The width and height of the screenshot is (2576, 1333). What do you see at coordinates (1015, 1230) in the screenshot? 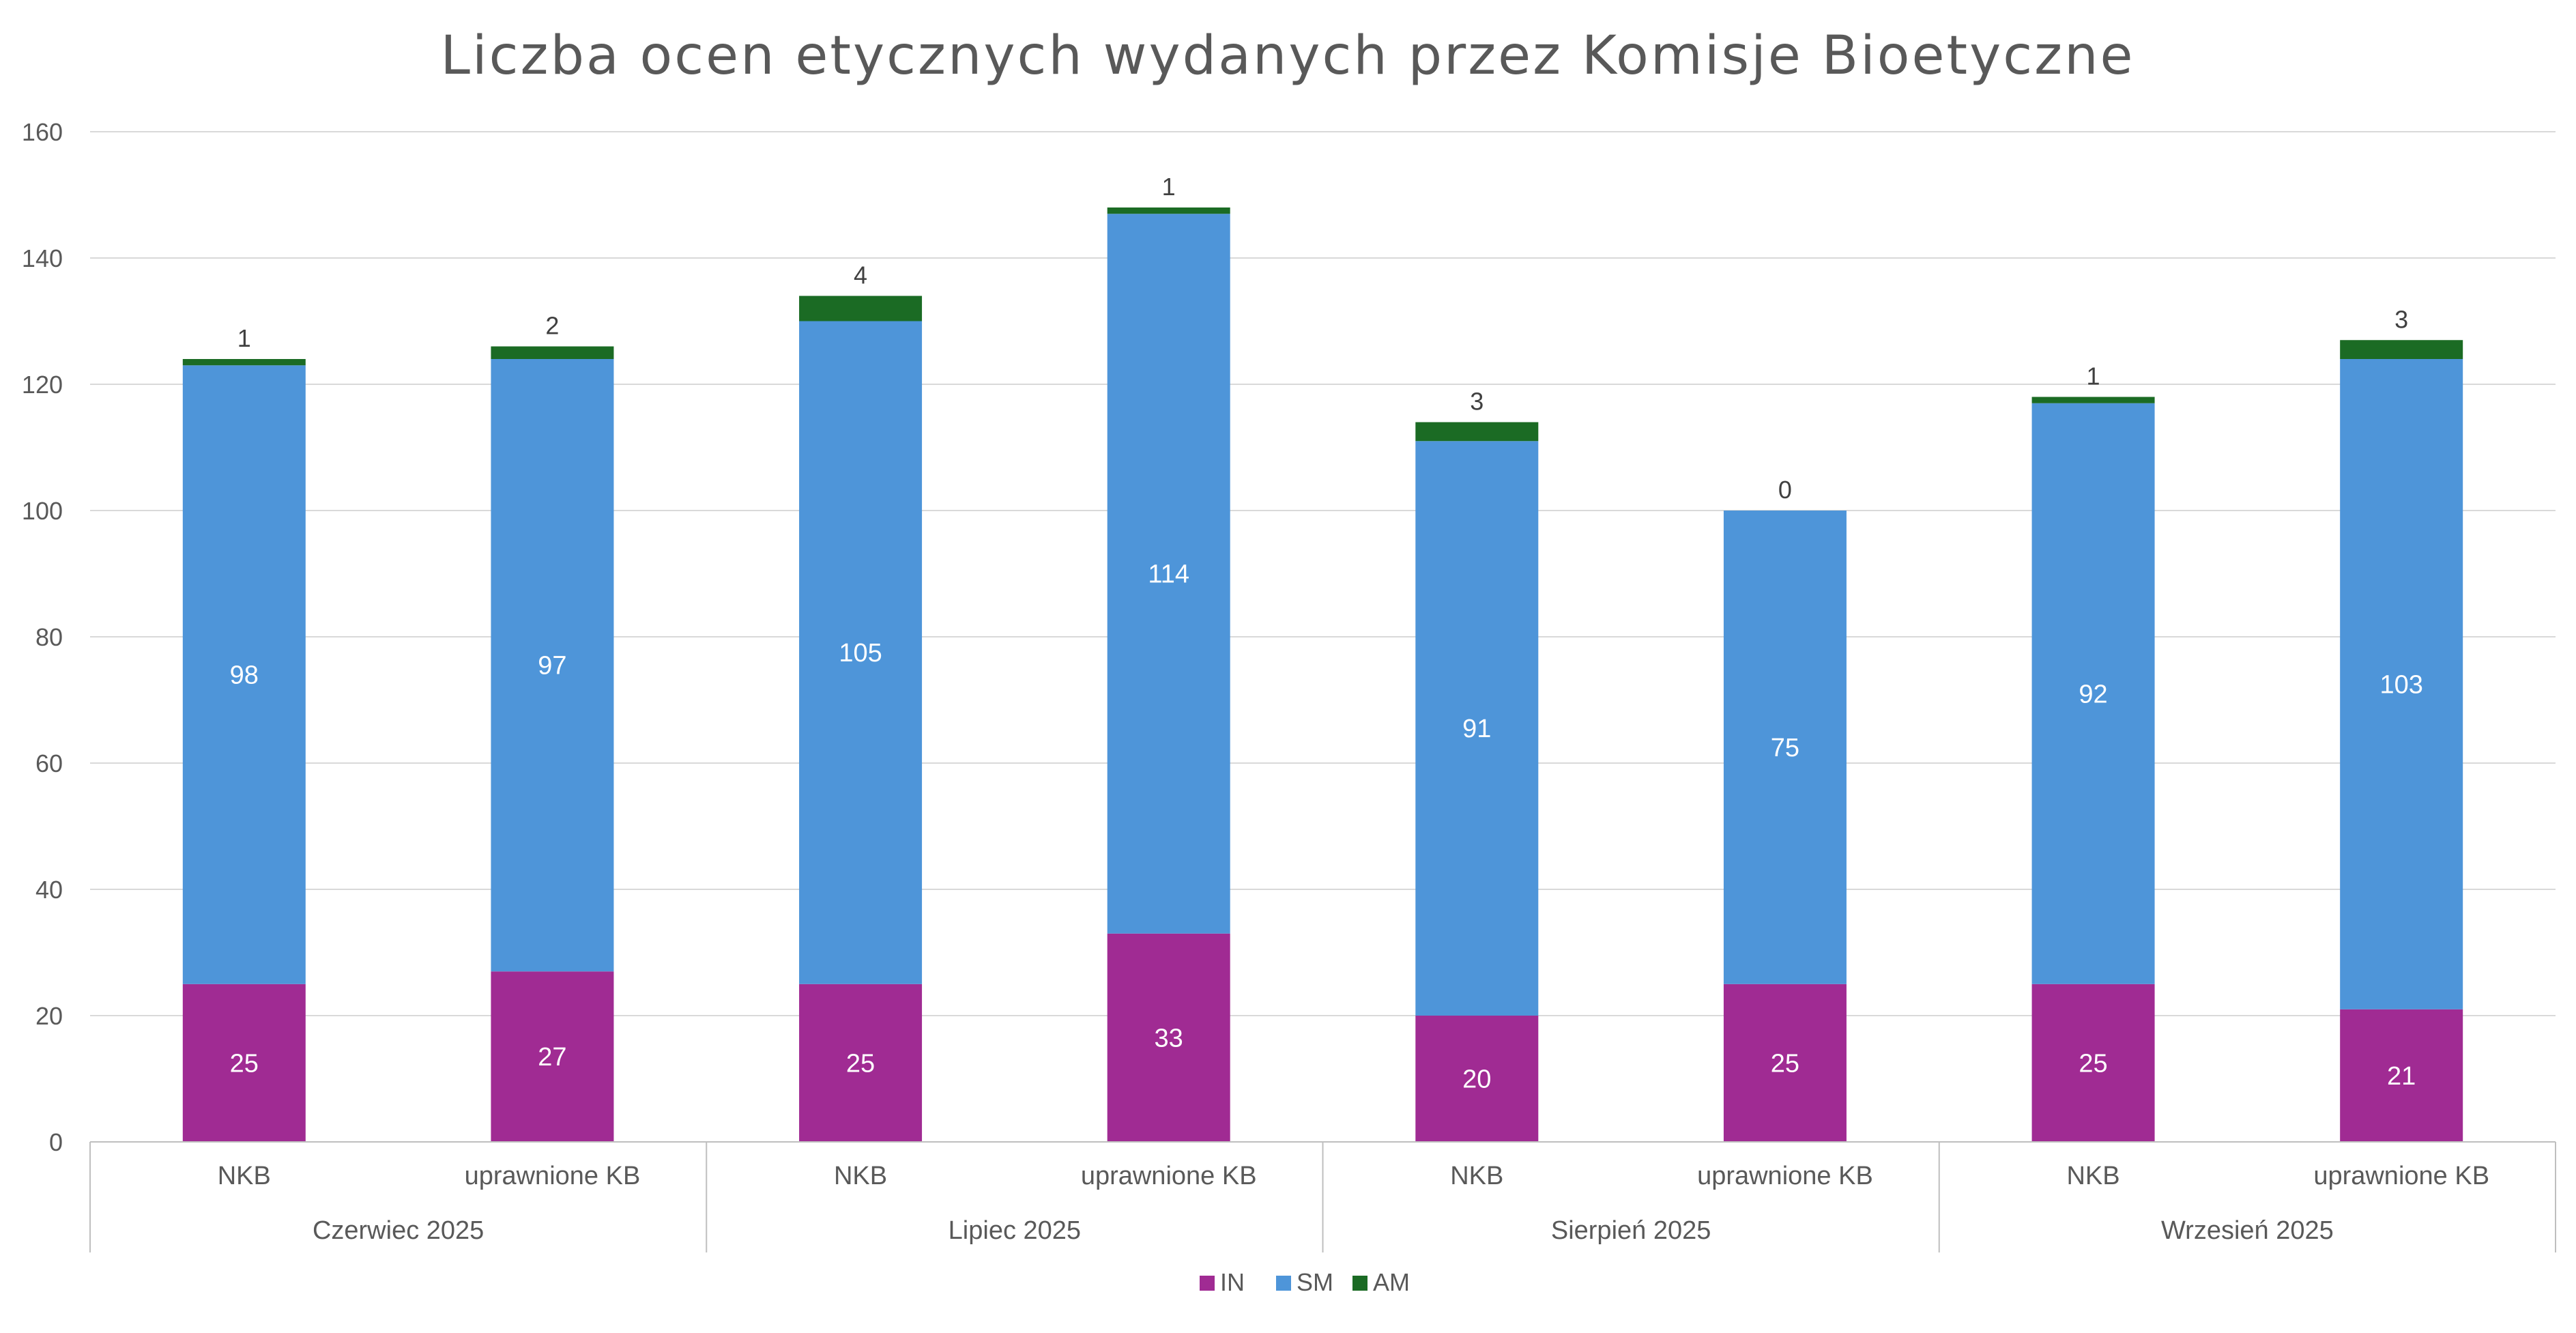
I see `x-group-label: Lipiec 2025` at bounding box center [1015, 1230].